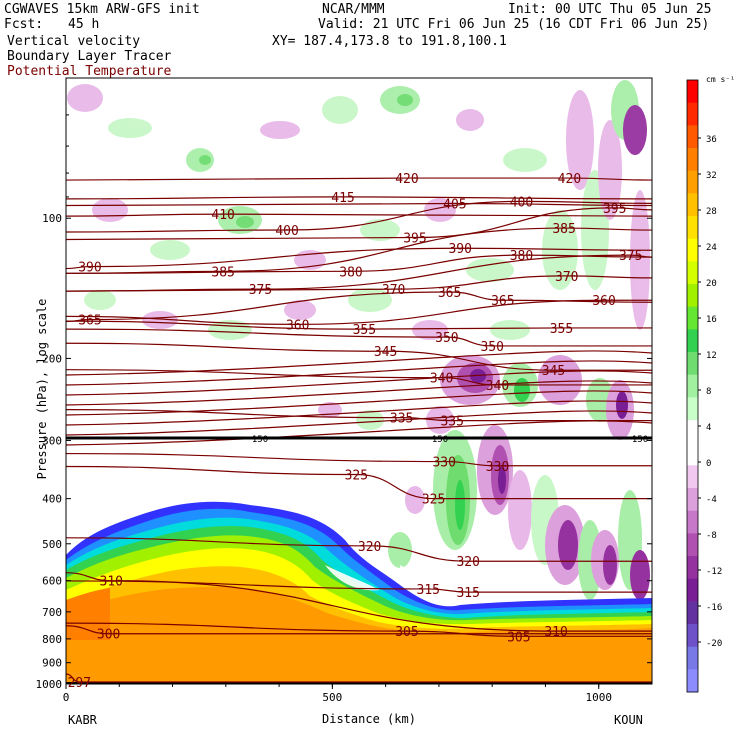 The image size is (740, 740). Describe the element at coordinates (52, 639) in the screenshot. I see `y-tick-label: 800` at that location.